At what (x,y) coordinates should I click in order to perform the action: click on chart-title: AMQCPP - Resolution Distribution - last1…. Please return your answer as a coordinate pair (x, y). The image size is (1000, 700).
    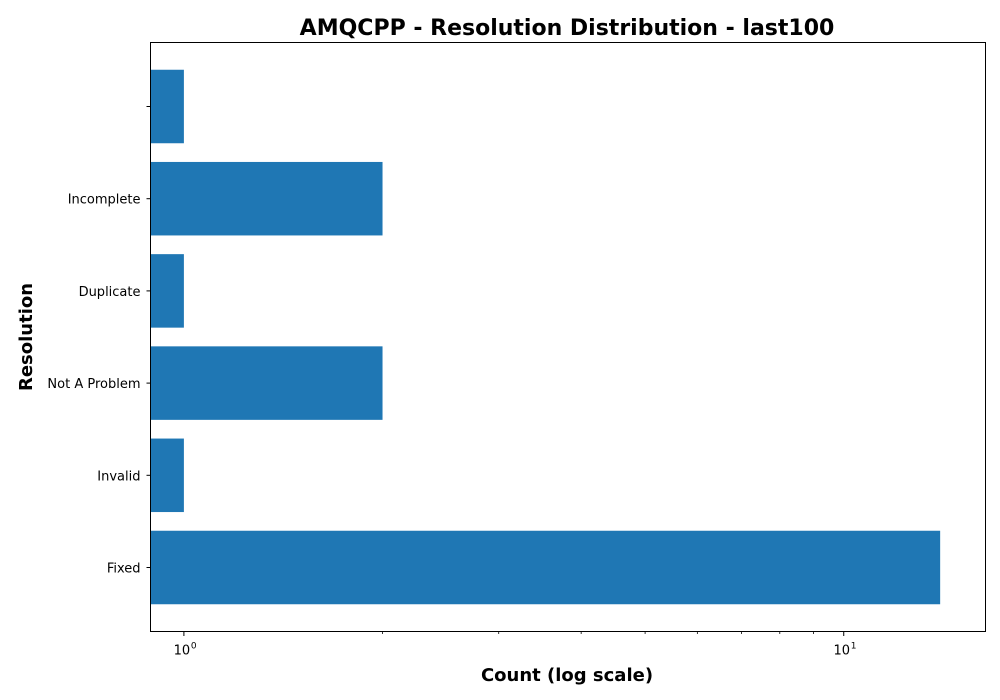
    Looking at the image, I should click on (567, 28).